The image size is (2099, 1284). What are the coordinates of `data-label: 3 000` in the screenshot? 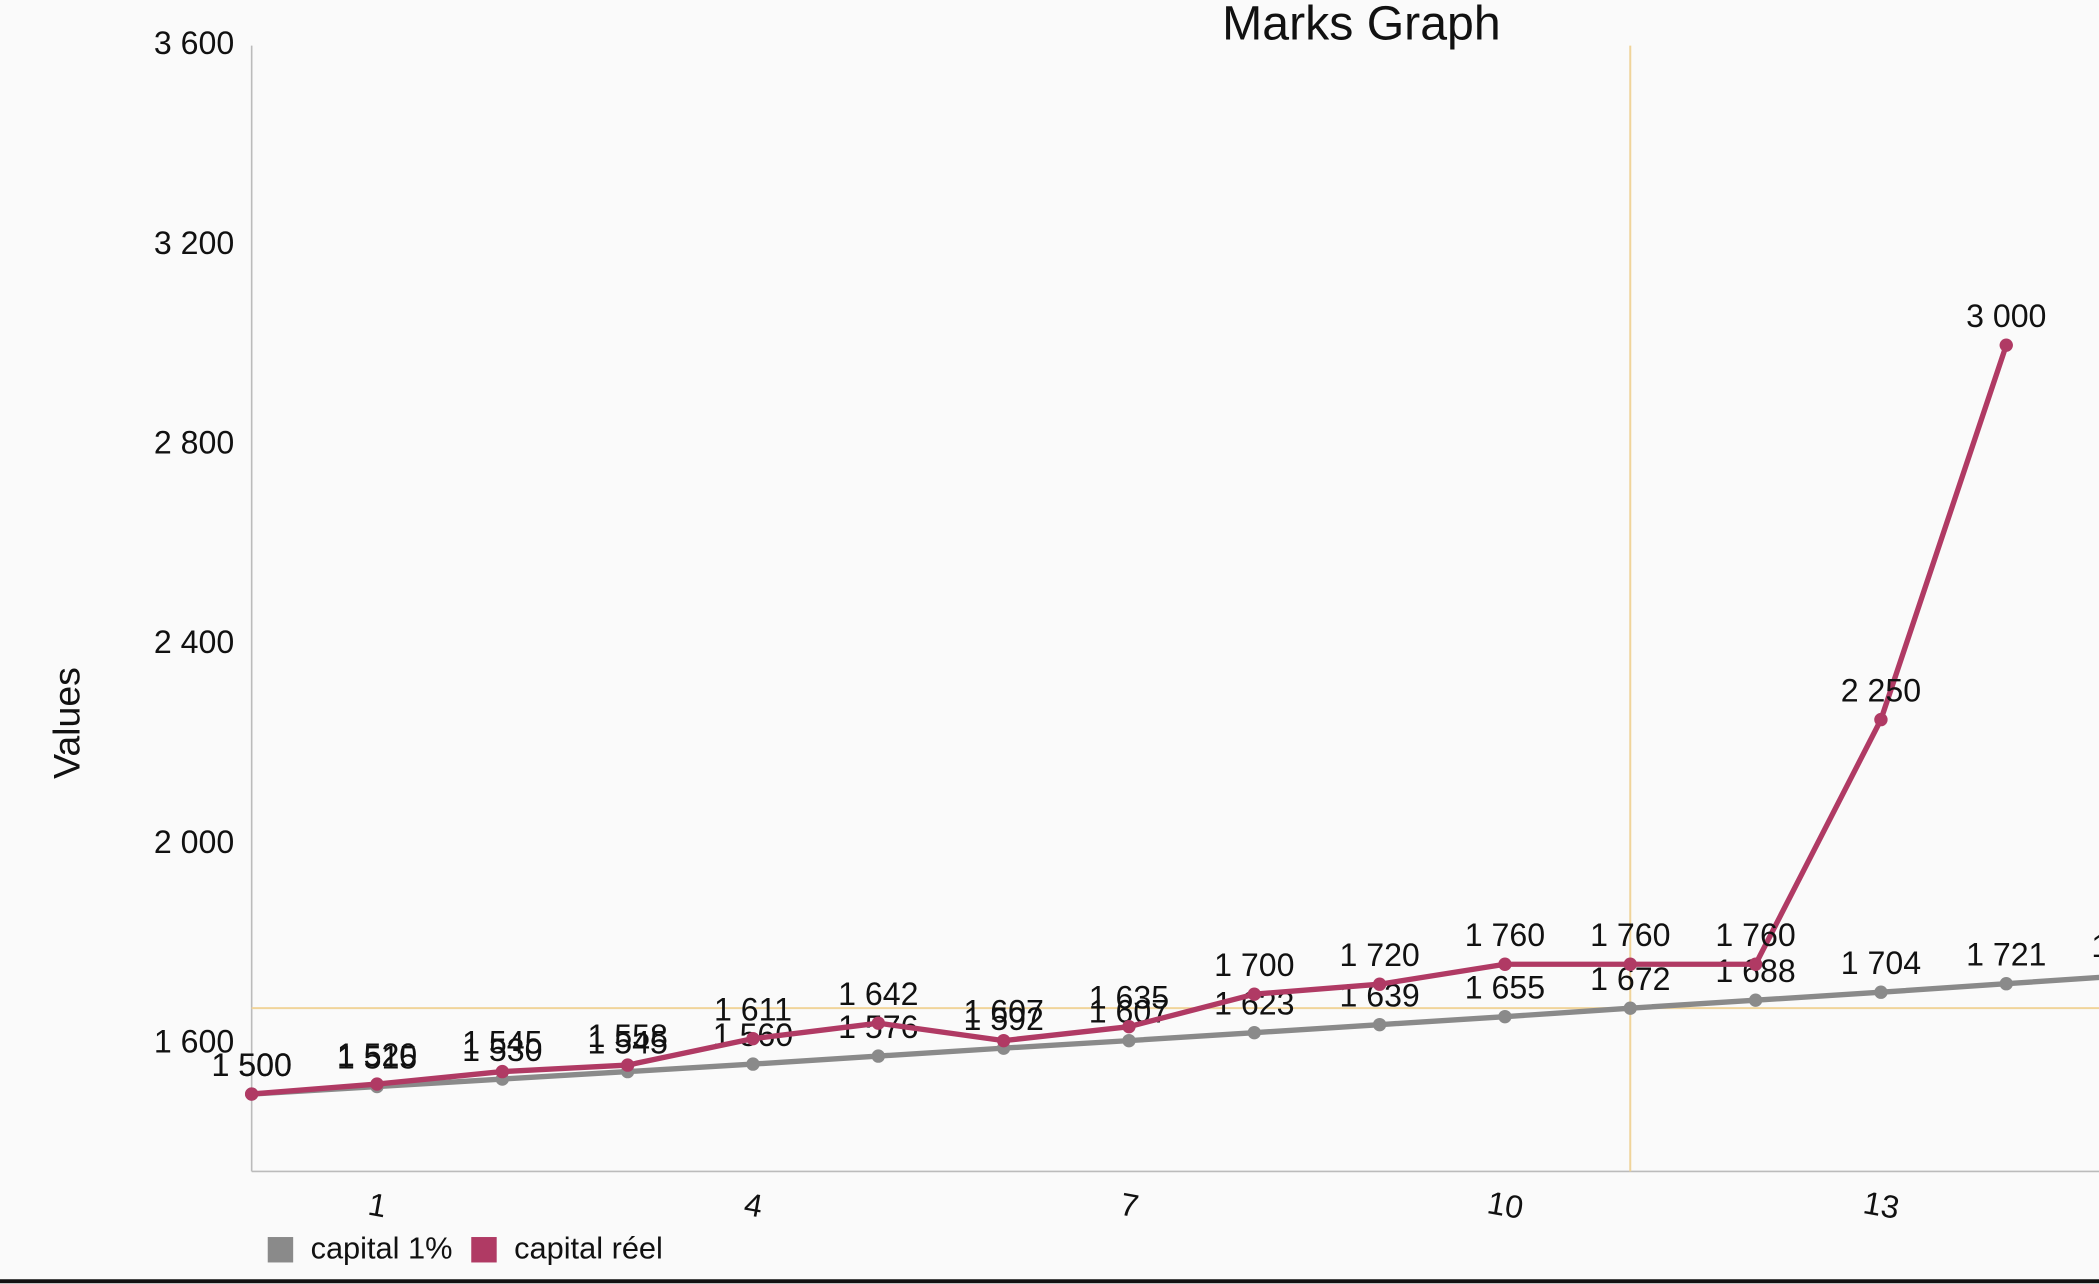 It's located at (2006, 316).